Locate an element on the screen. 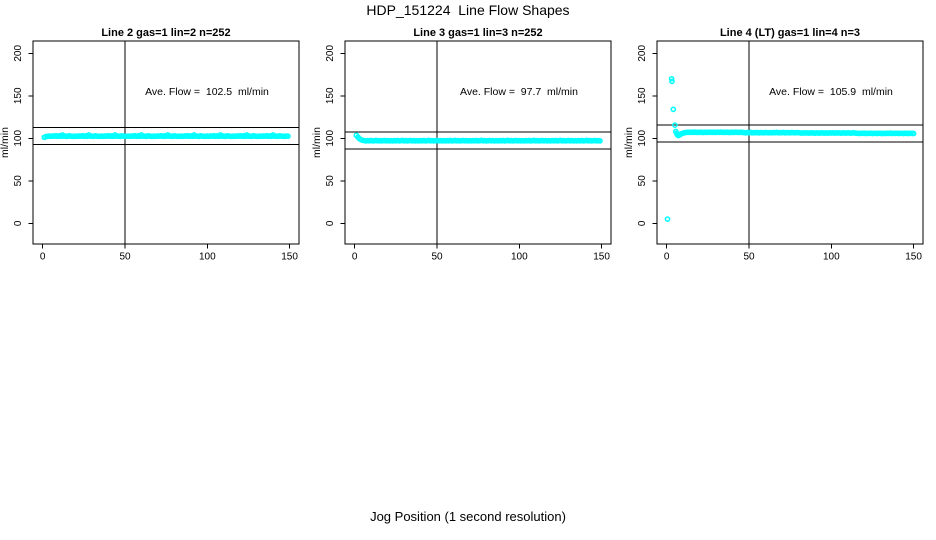 The height and width of the screenshot is (540, 936). panel-title: Line 2 gas=1 lin=2 n=252 is located at coordinates (165, 33).